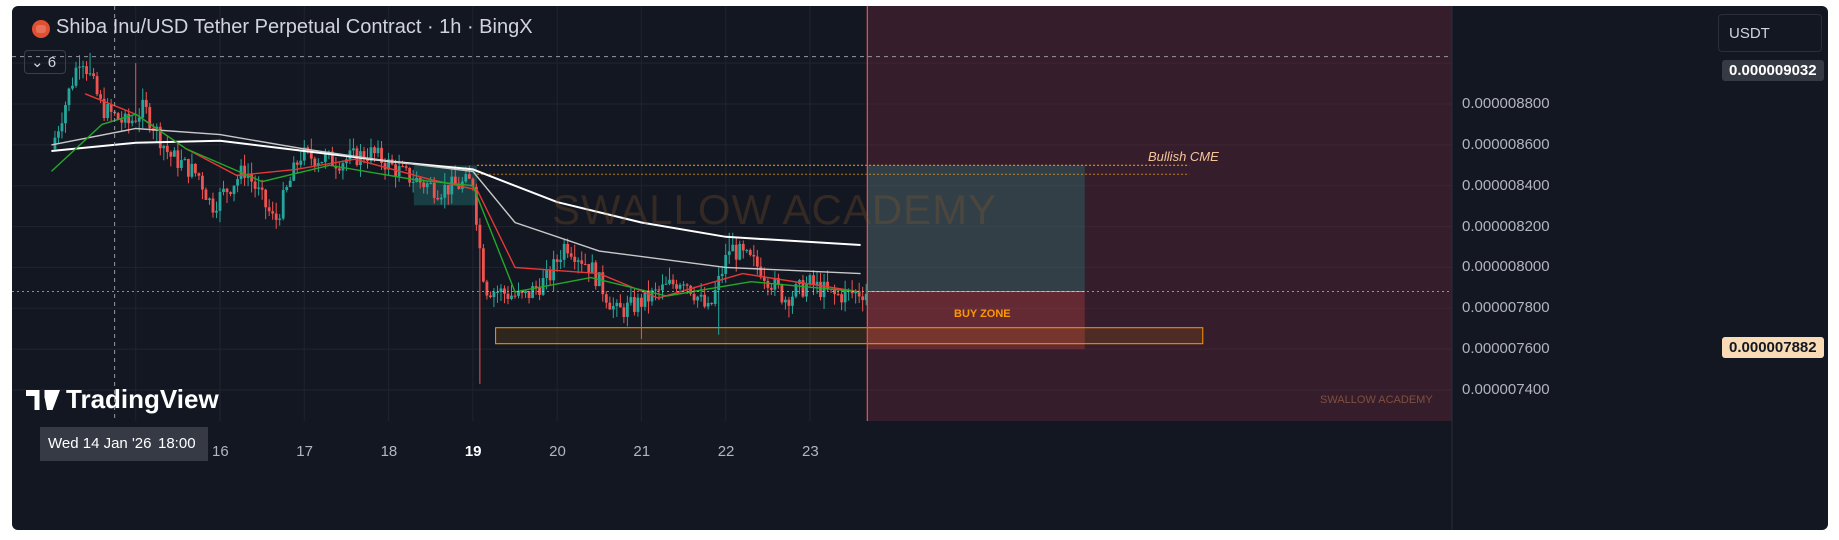 This screenshot has height=540, width=1839. I want to click on time-axis-label: 21, so click(642, 451).